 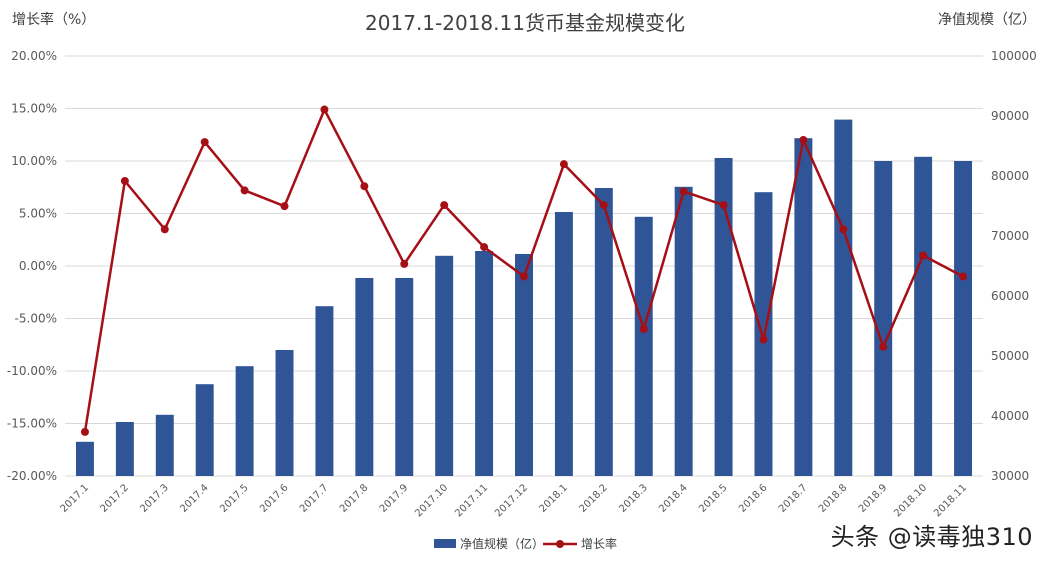 I want to click on x-tick-label: 2018.10, so click(x=910, y=500).